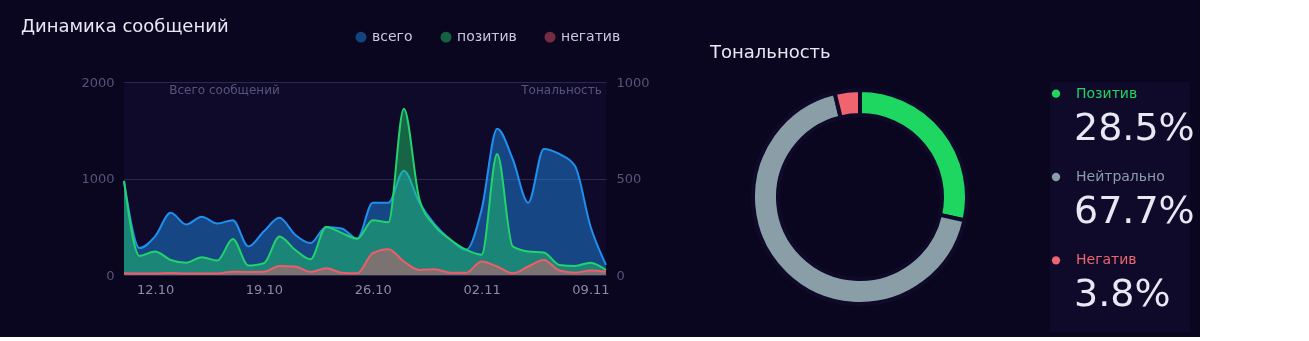 The width and height of the screenshot is (1309, 341). What do you see at coordinates (373, 289) in the screenshot?
I see `x-tick-label: 26.10` at bounding box center [373, 289].